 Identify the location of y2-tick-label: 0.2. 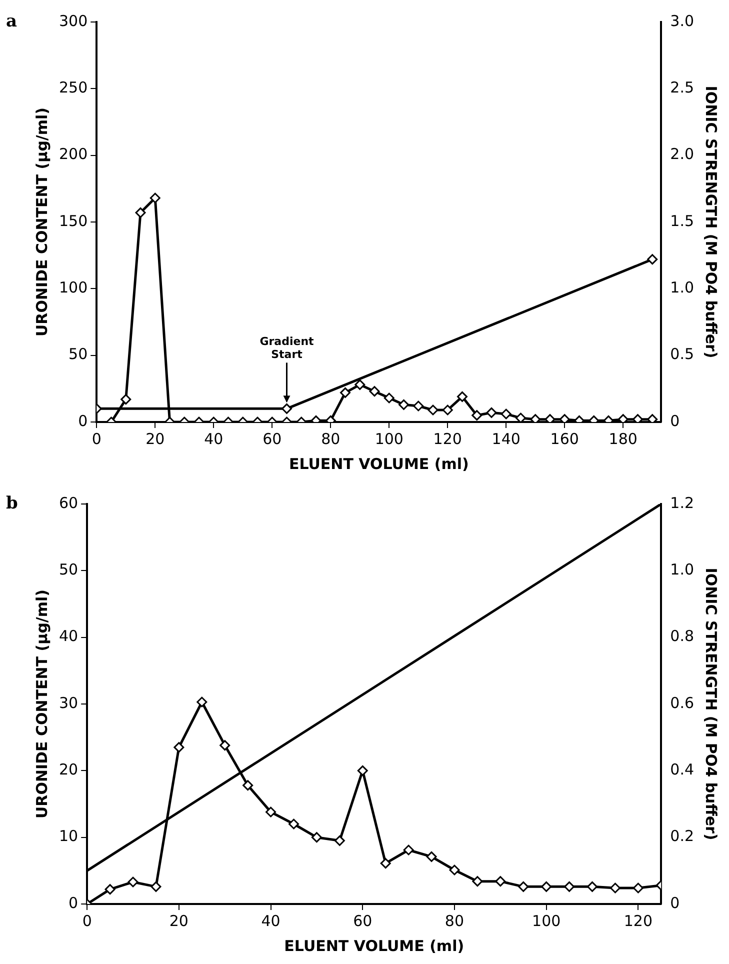
(682, 836).